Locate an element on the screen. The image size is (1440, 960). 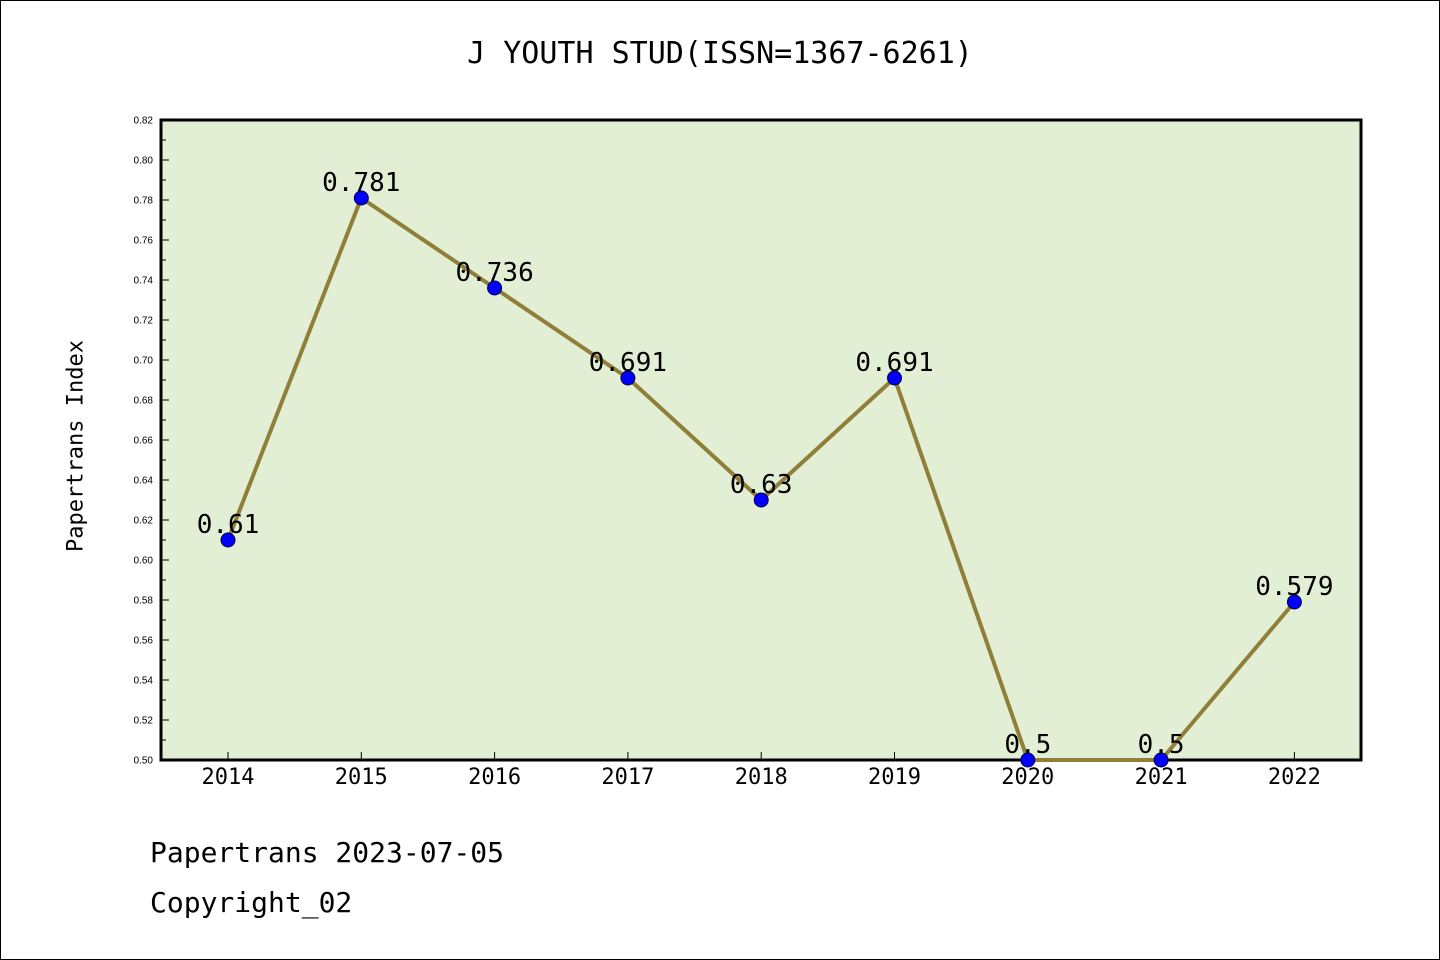
y-tick-label: 0.82 is located at coordinates (144, 121).